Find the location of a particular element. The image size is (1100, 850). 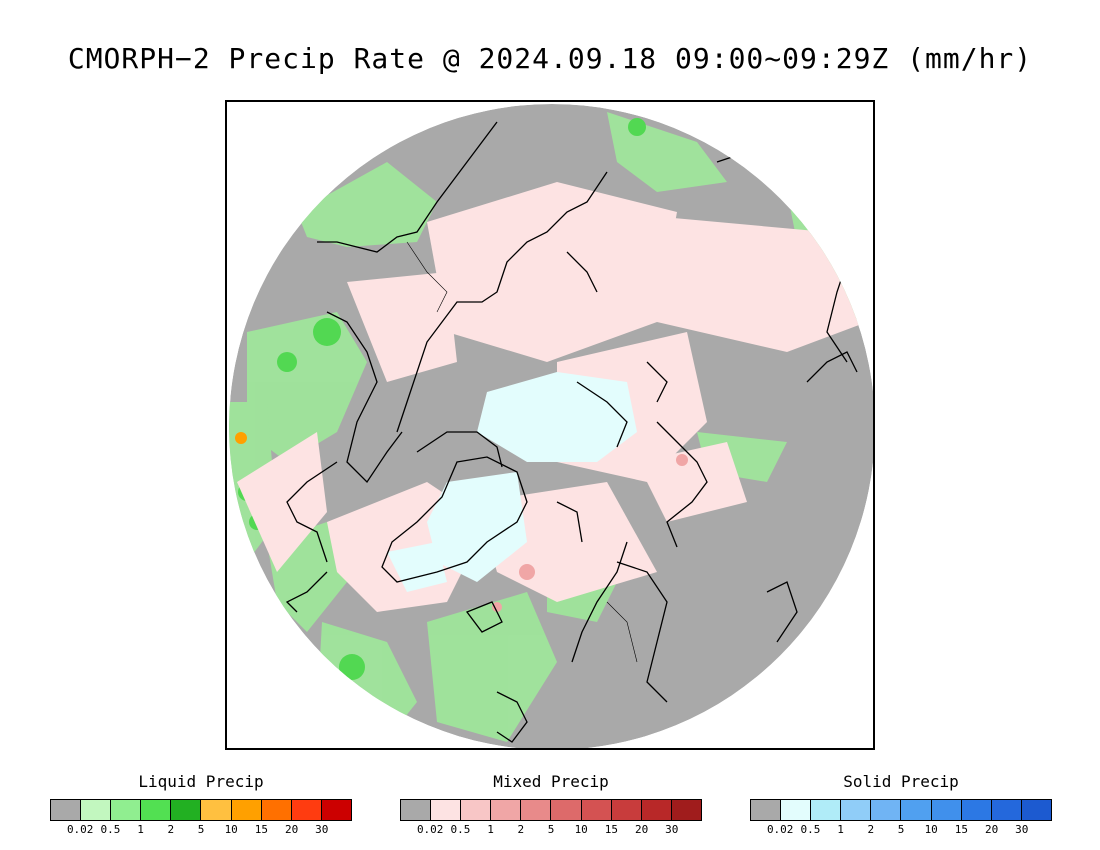

boundaries is located at coordinates (522, 452).